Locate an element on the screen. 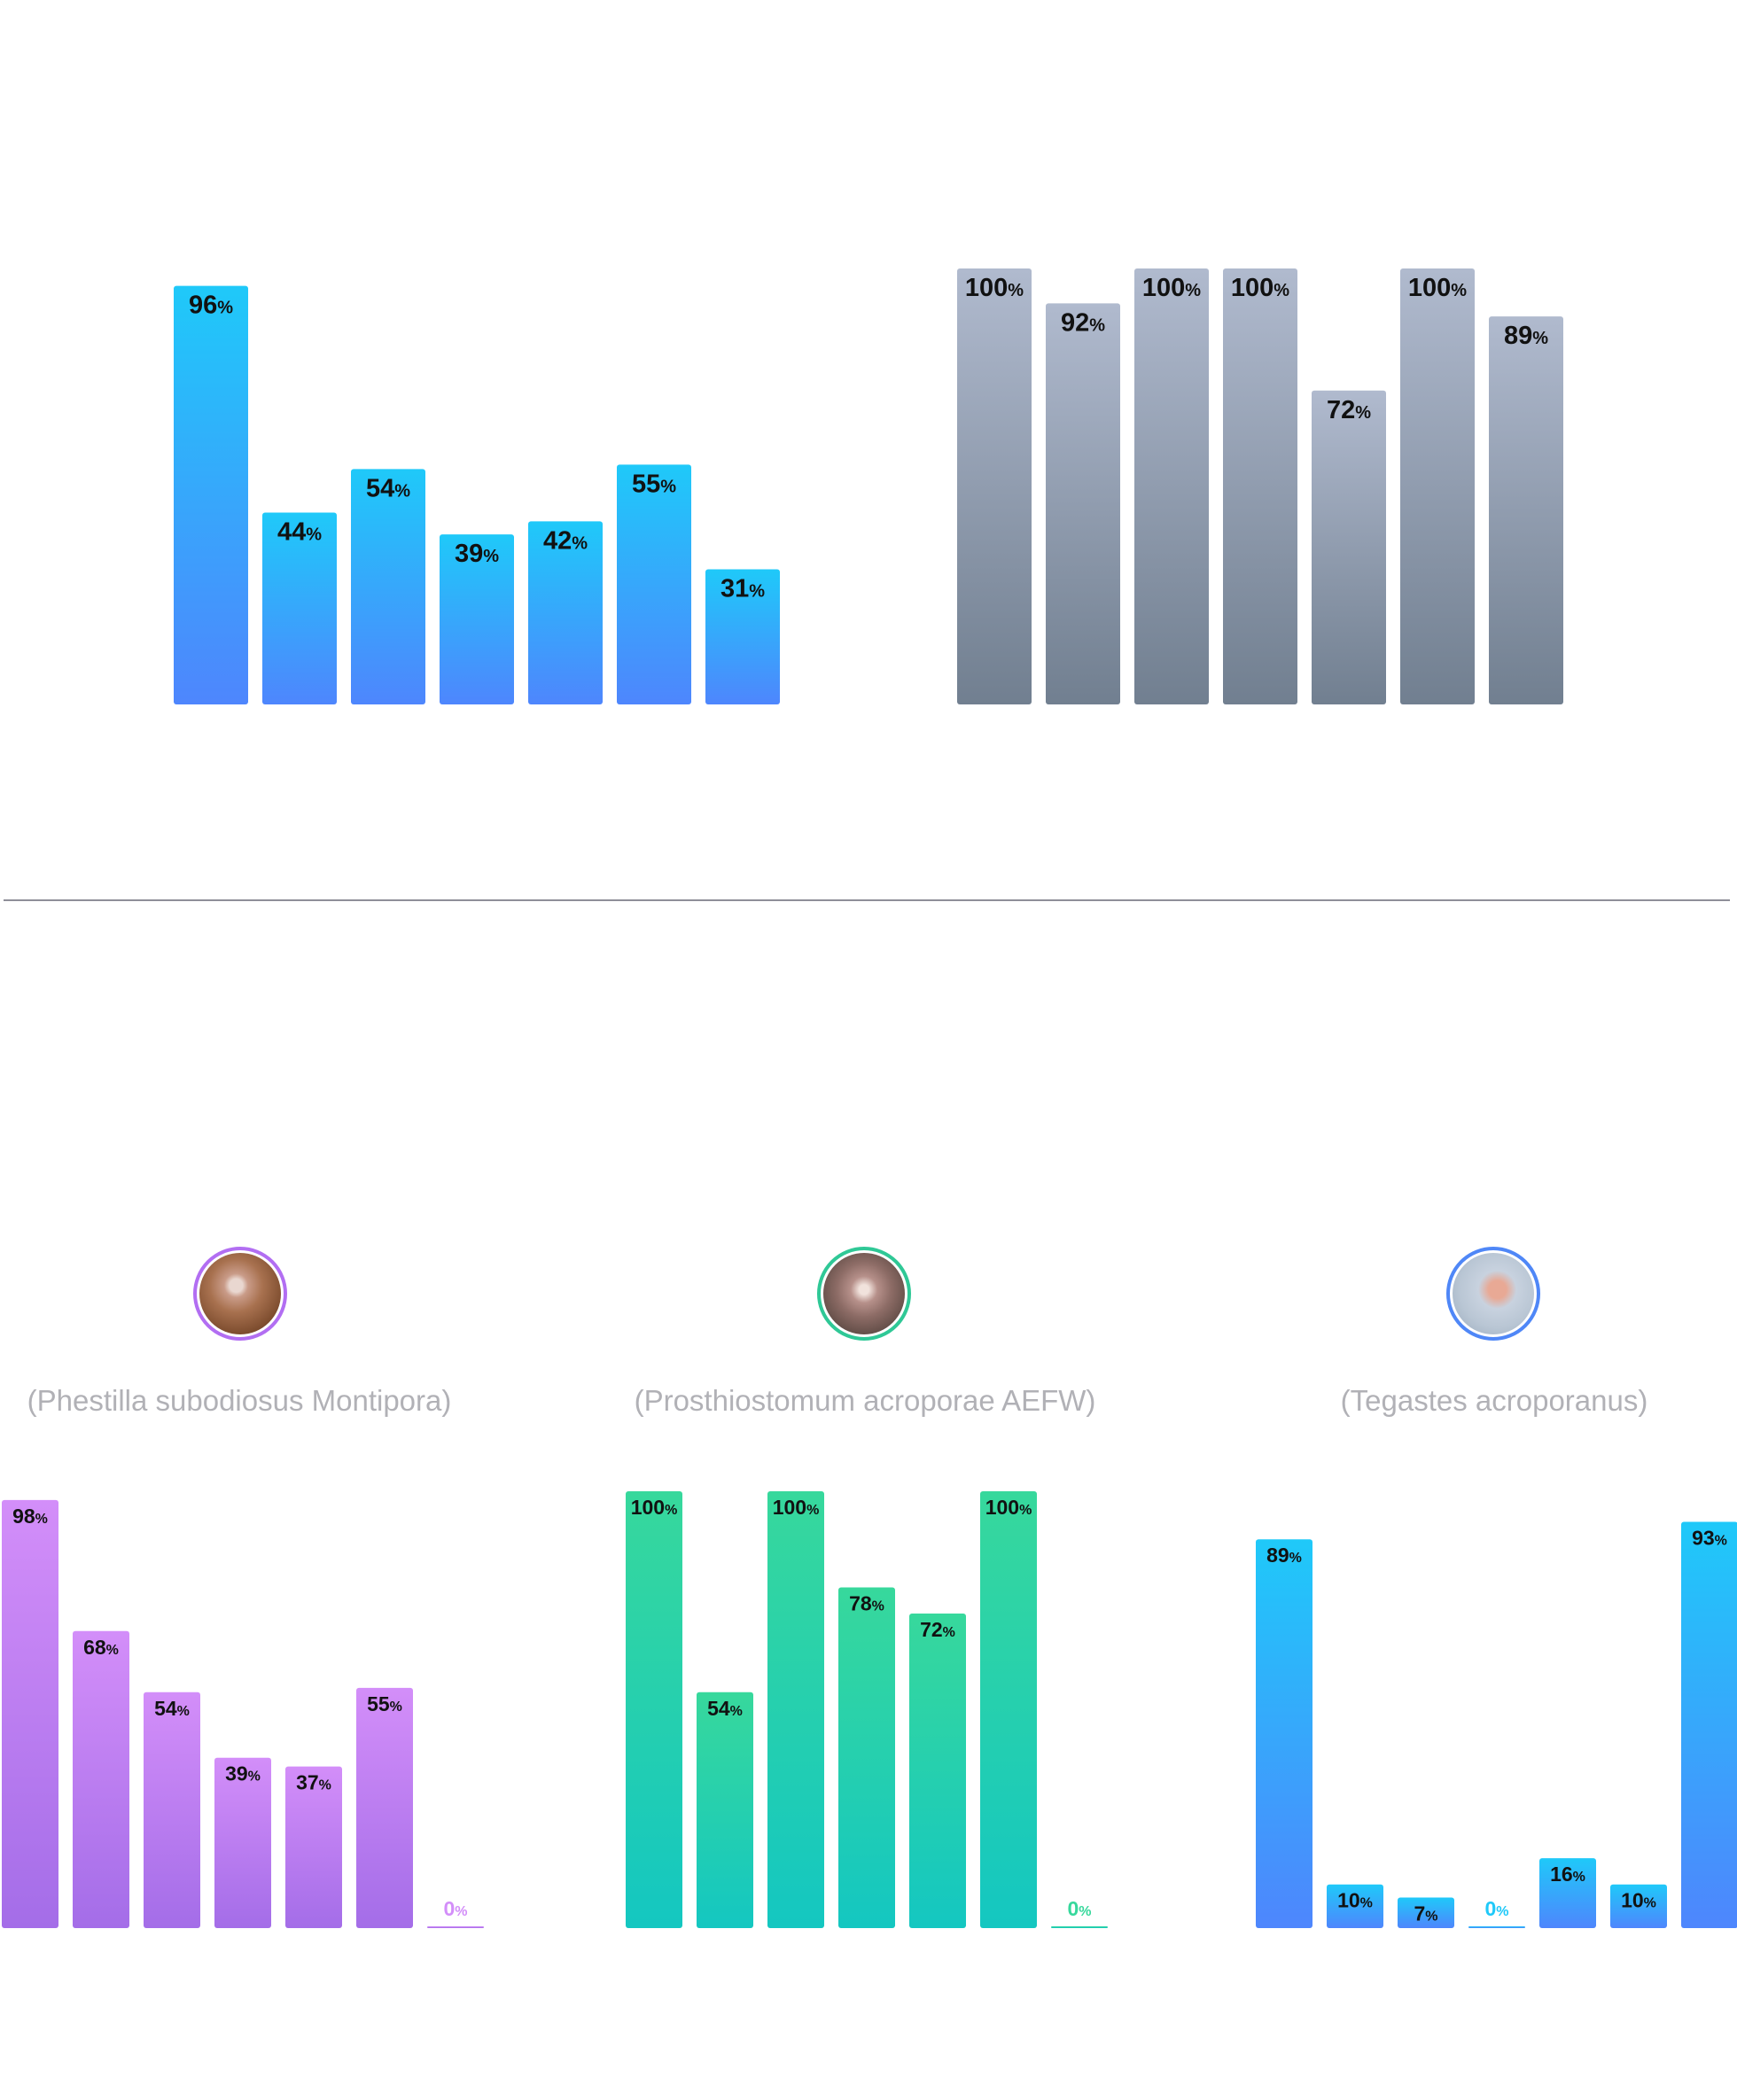 Image resolution: width=1737 pixels, height=2100 pixels. bar-chart-5: 89%10% 7% 0%16%10%93% is located at coordinates (1496, 1724).